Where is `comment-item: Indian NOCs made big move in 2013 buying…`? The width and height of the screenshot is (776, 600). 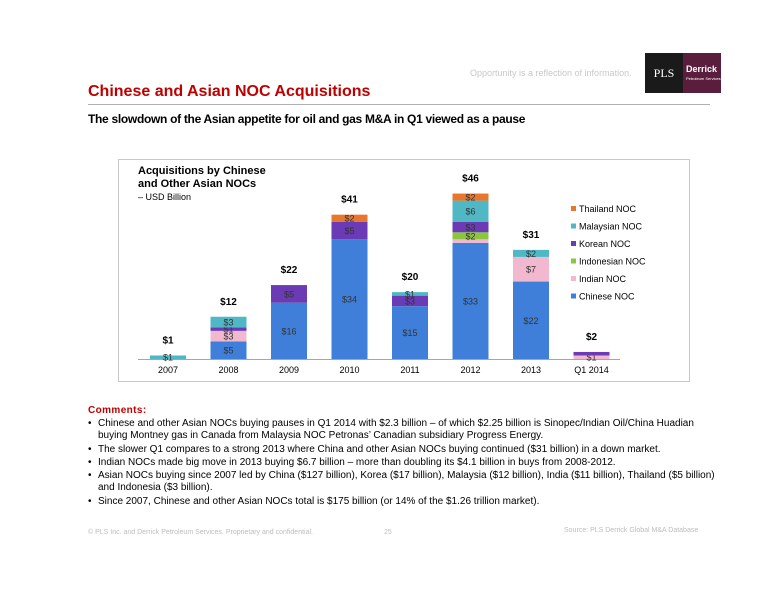
comment-item: Indian NOCs made big move in 2013 buying… is located at coordinates (403, 463).